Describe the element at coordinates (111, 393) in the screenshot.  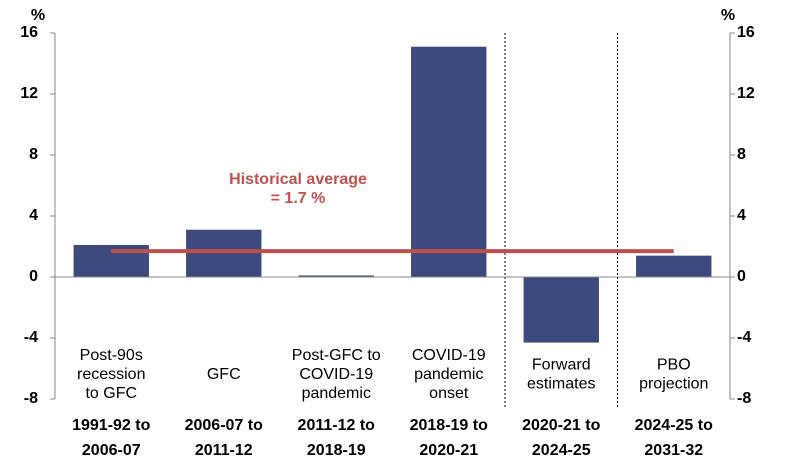
I see `period-label: to GFC` at that location.